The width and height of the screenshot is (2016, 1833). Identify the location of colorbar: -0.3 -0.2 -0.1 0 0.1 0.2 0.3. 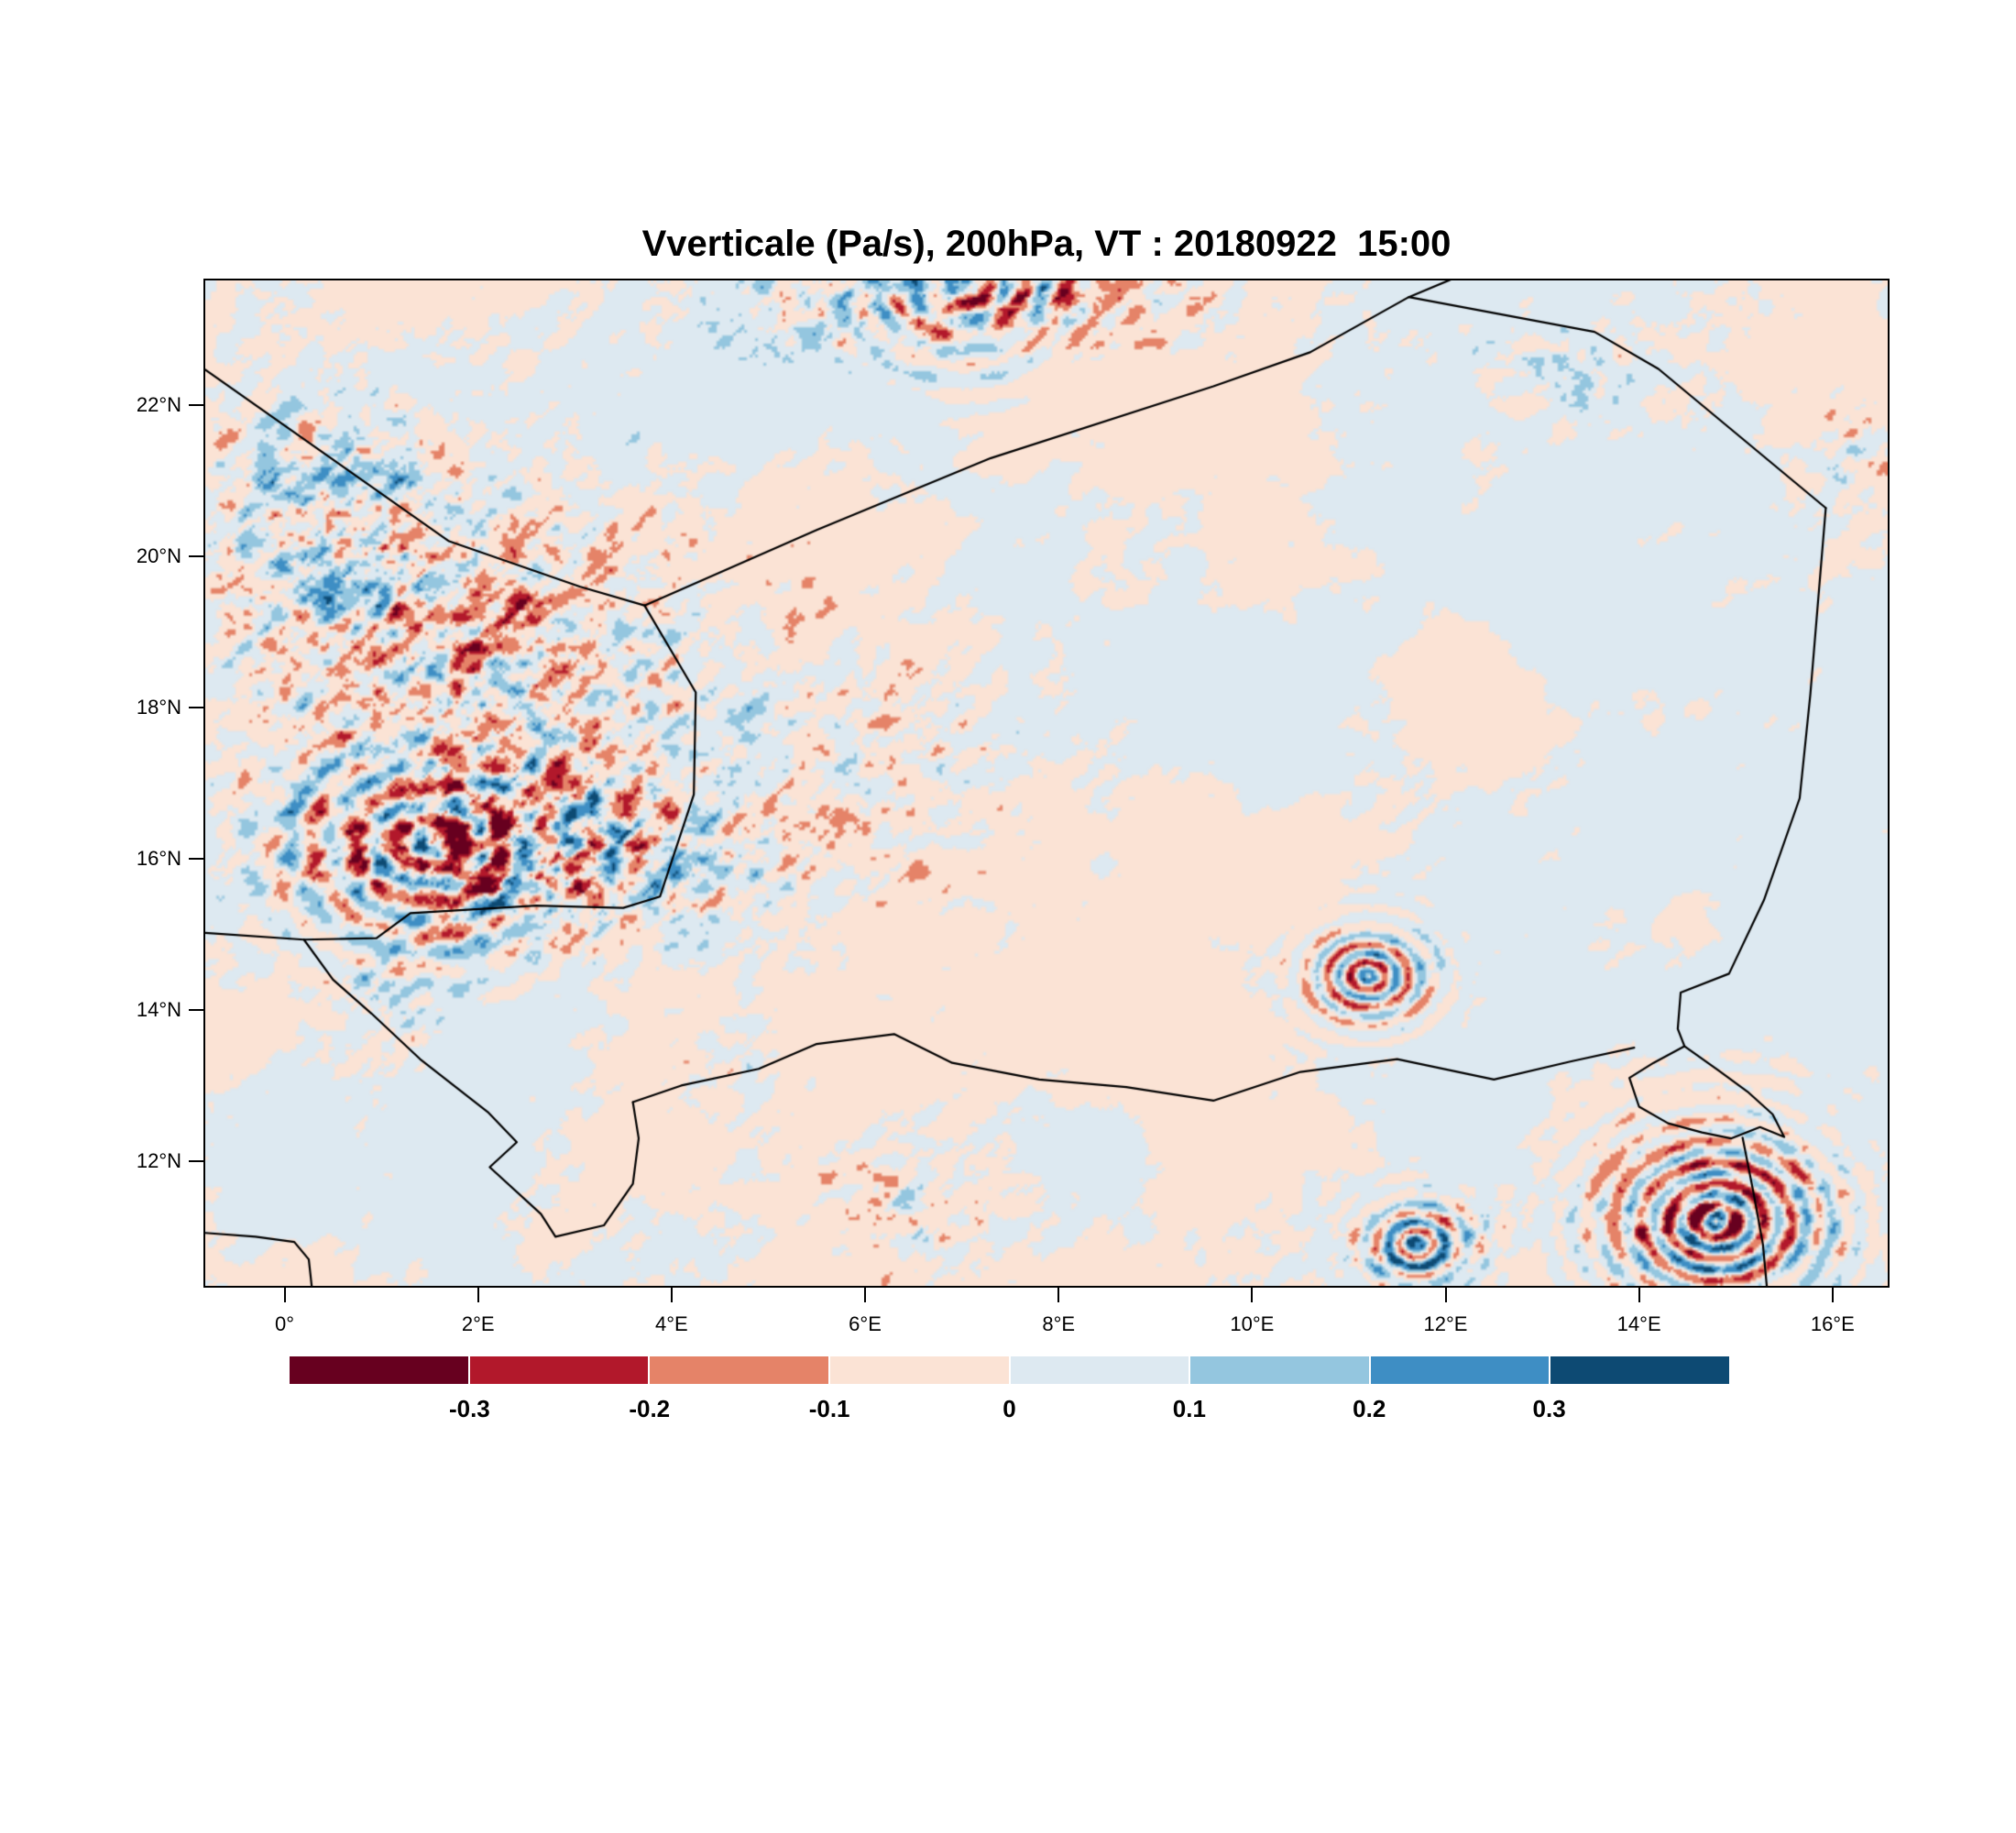
(1009, 1397).